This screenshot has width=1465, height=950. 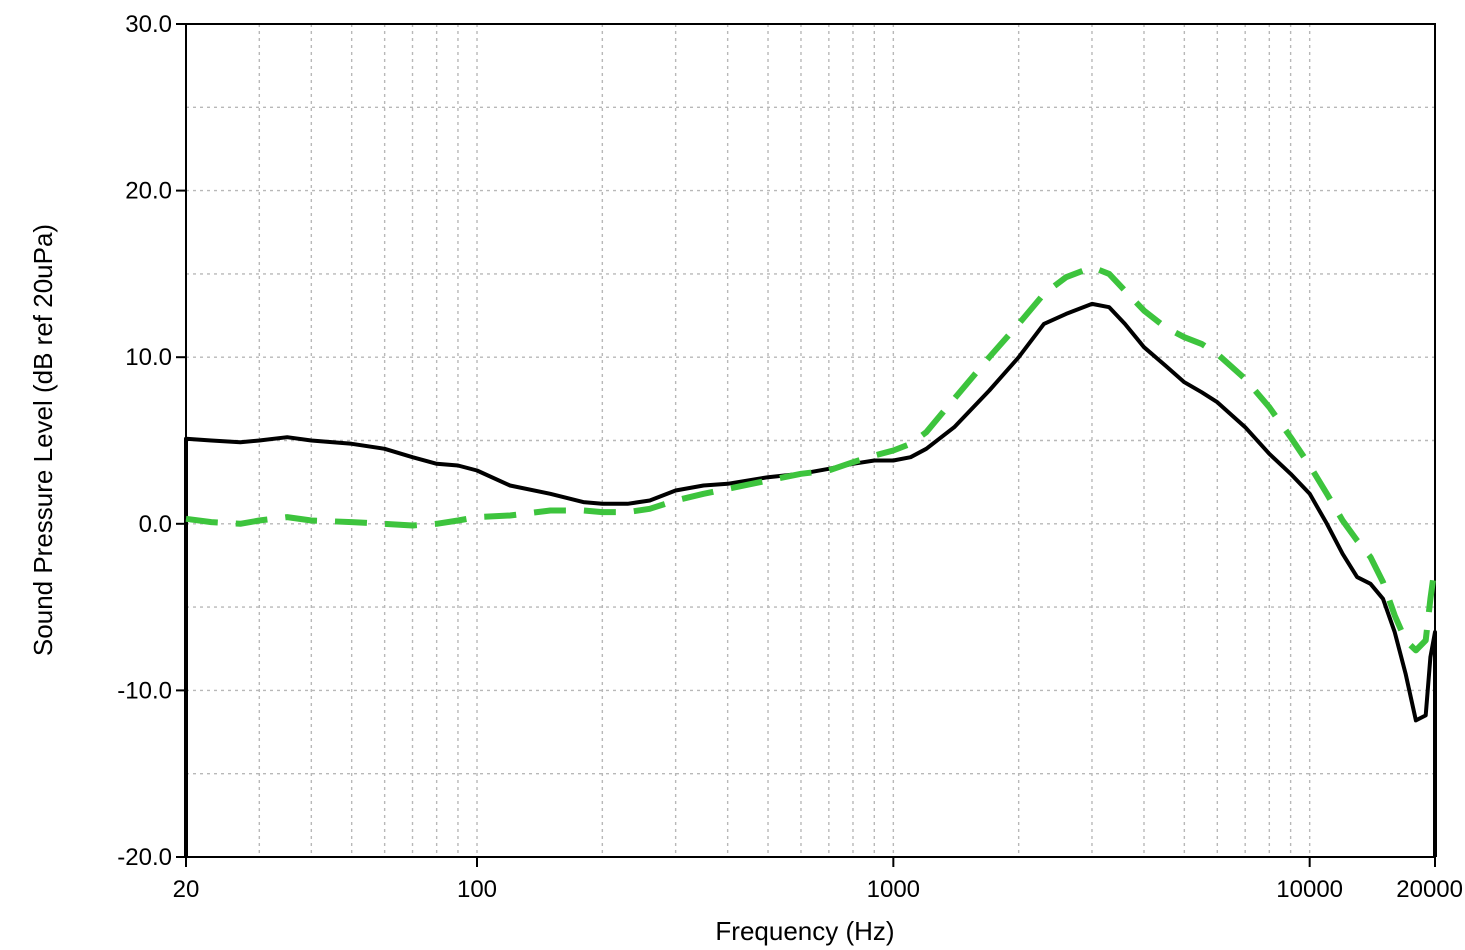 I want to click on y-tick-label: 10.0, so click(x=148, y=357).